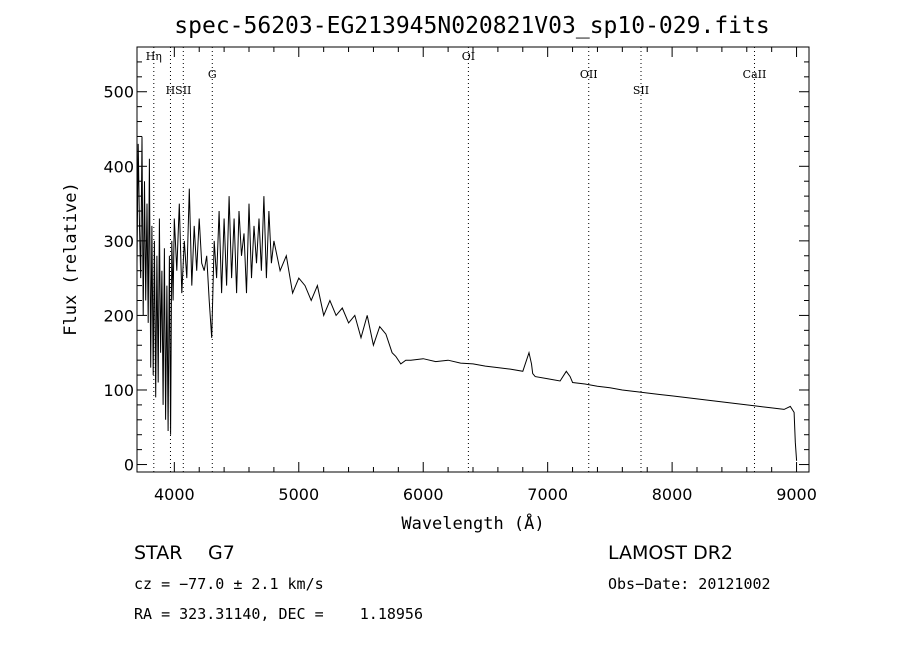  Describe the element at coordinates (174, 494) in the screenshot. I see `x-tick-label: 4000` at that location.